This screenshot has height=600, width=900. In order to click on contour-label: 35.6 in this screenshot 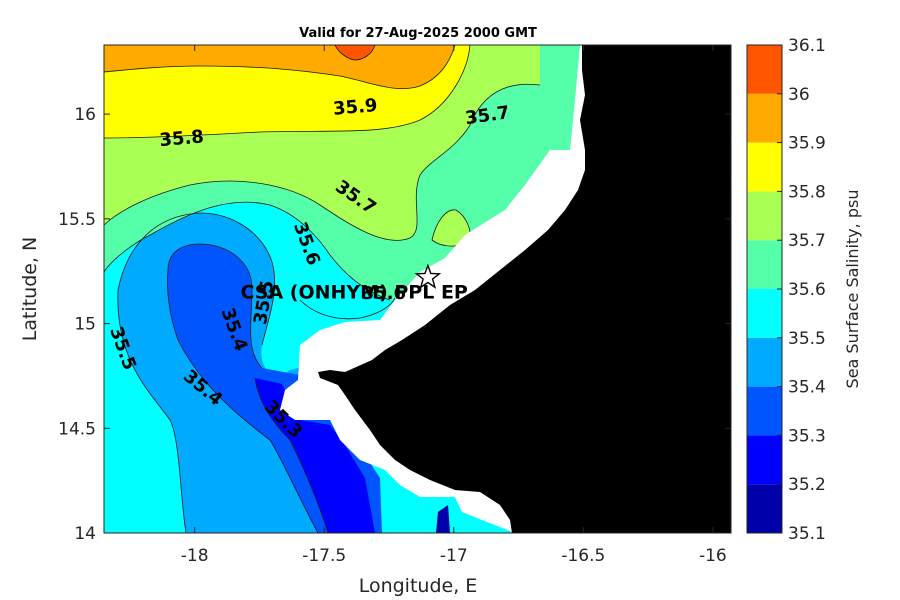, I will do `click(384, 293)`.